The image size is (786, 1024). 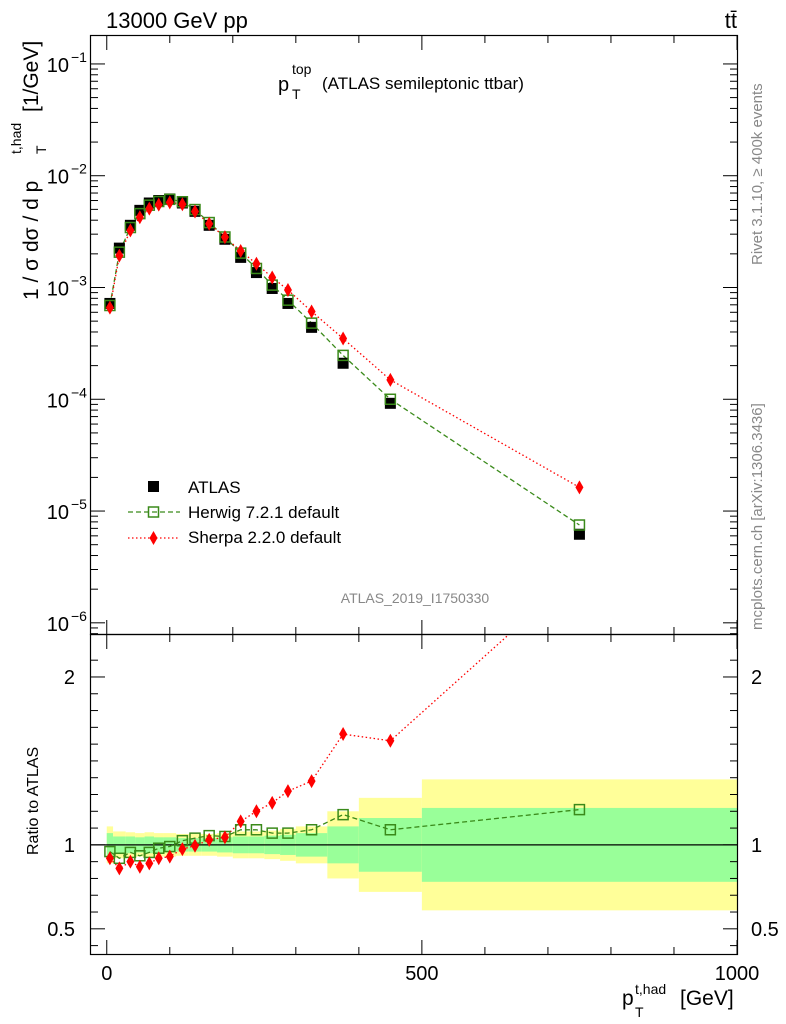 I want to click on ylabel-prefix: 1 / σ dσ / d p, so click(x=31, y=240).